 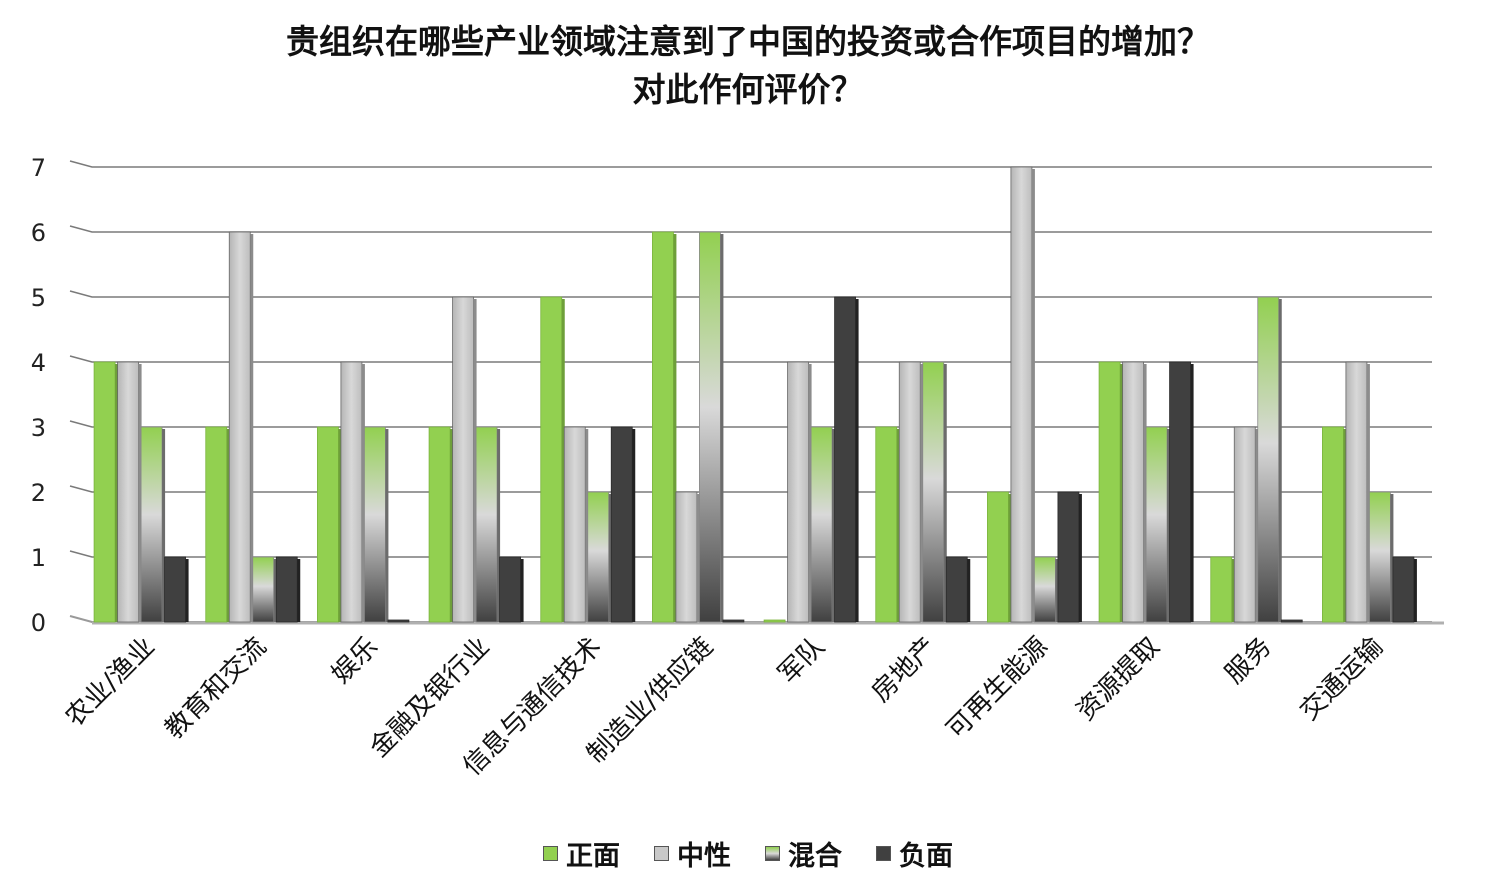 I want to click on legend-label-positive: 正面, so click(x=593, y=856).